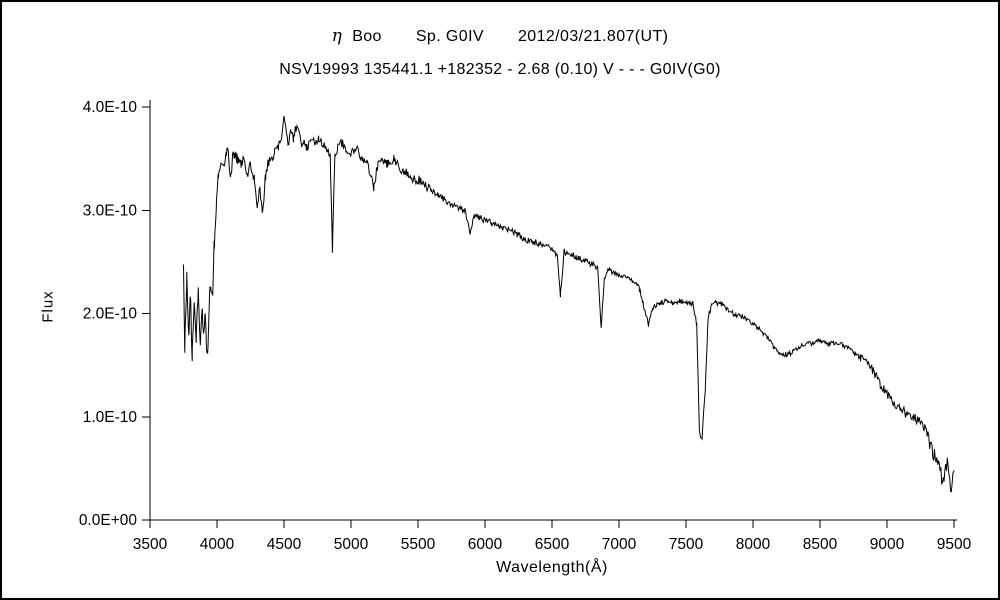 Image resolution: width=1000 pixels, height=600 pixels. Describe the element at coordinates (619, 544) in the screenshot. I see `x-tick-label: 7000` at that location.